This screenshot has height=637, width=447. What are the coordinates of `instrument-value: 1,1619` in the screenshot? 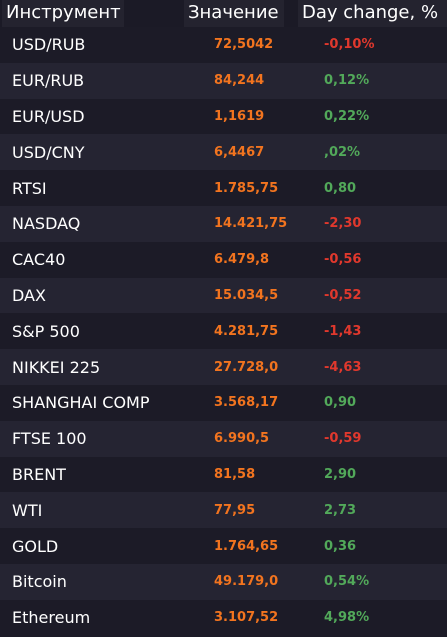 It's located at (239, 116).